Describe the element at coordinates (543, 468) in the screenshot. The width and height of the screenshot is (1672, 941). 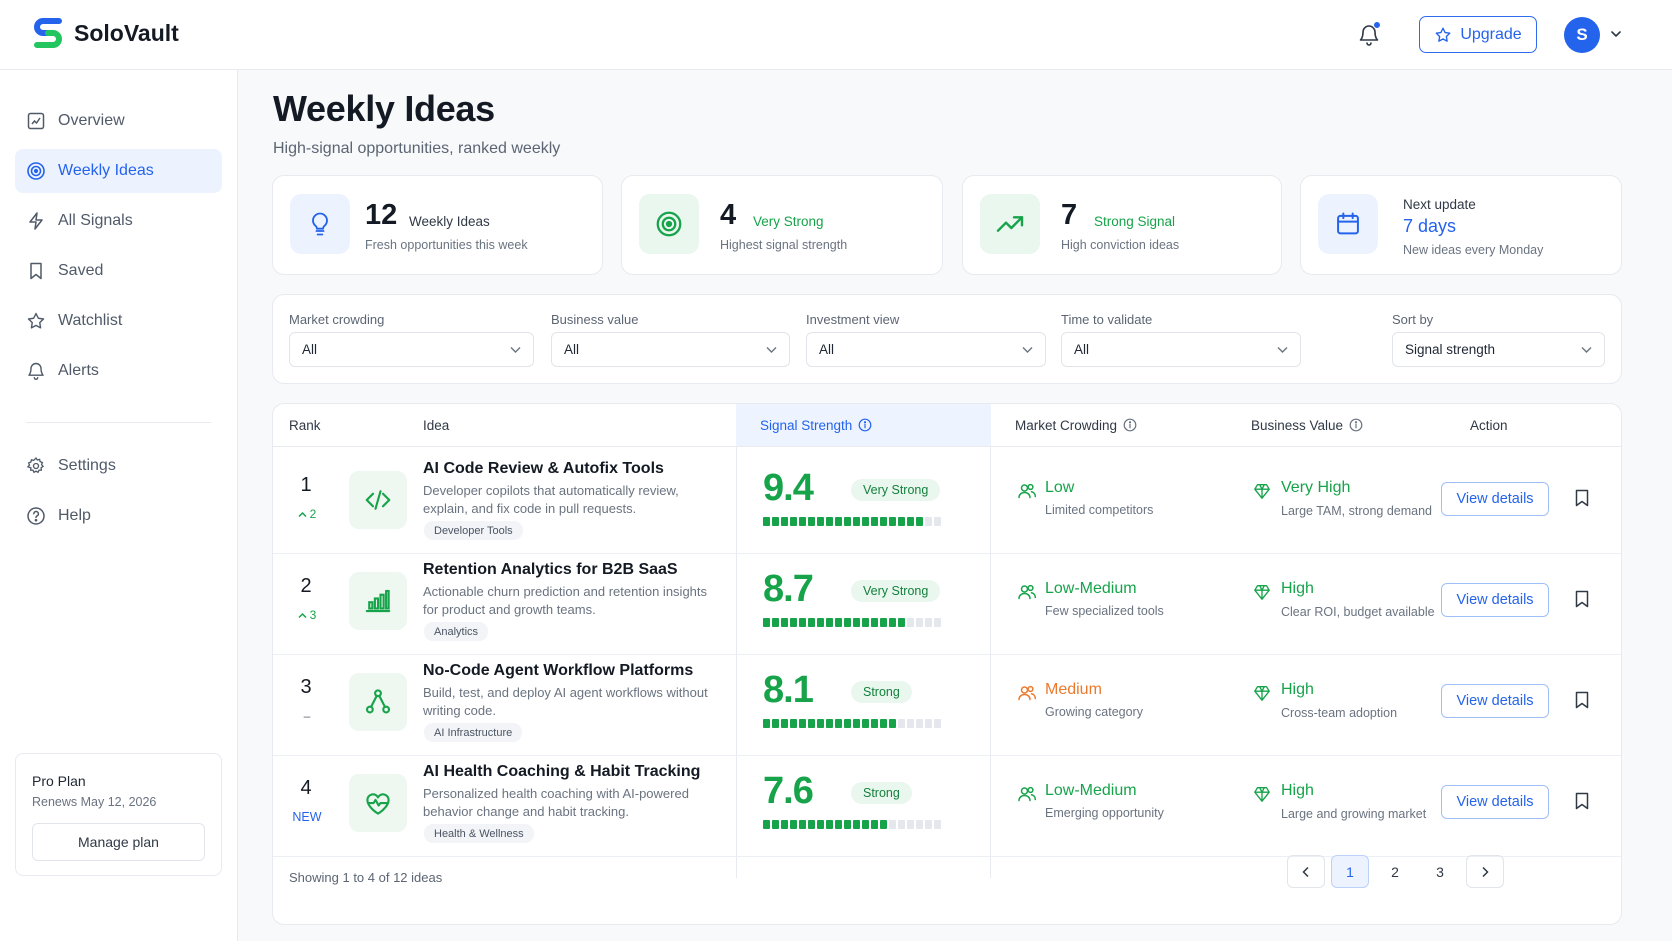
I see `idea-title: AI Code Review & Autofix Tools` at that location.